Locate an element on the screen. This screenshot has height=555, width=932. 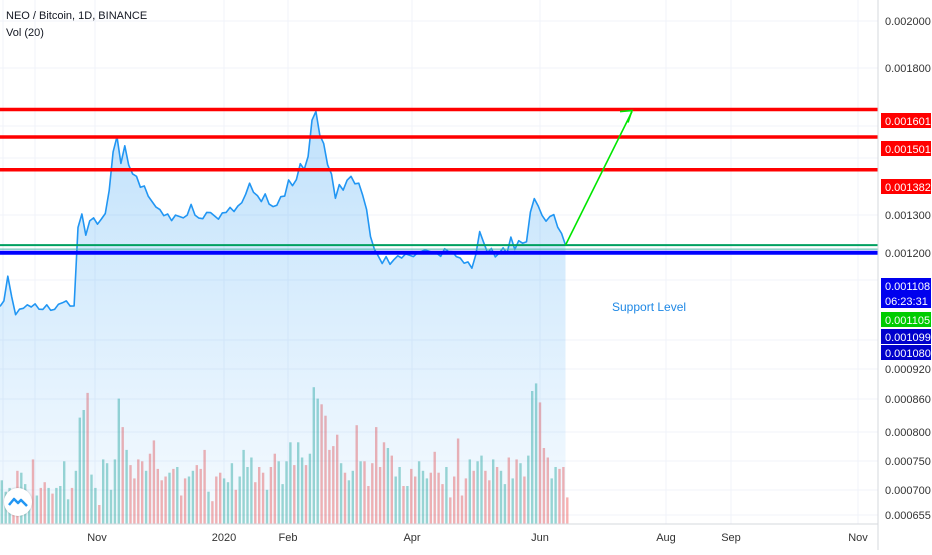
time-tick-label: Feb is located at coordinates (288, 538).